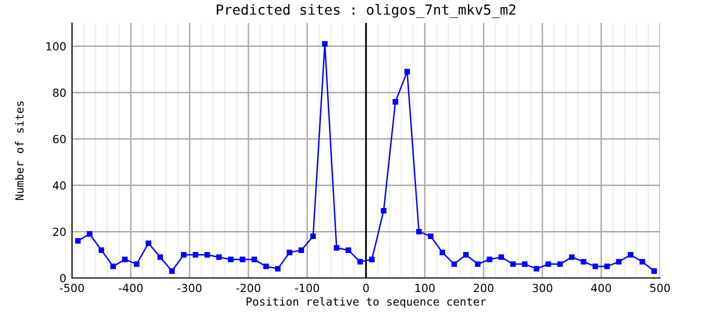  What do you see at coordinates (248, 288) in the screenshot?
I see `x-tick-label: -200` at bounding box center [248, 288].